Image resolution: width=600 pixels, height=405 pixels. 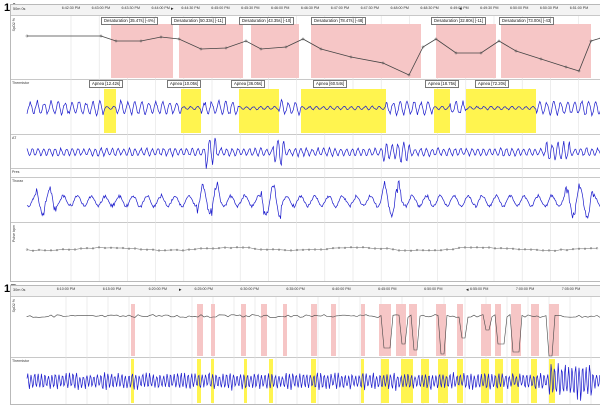 What do you see at coordinates (71, 8) in the screenshot?
I see `time-tick-label: 6:42:30 PM` at bounding box center [71, 8].